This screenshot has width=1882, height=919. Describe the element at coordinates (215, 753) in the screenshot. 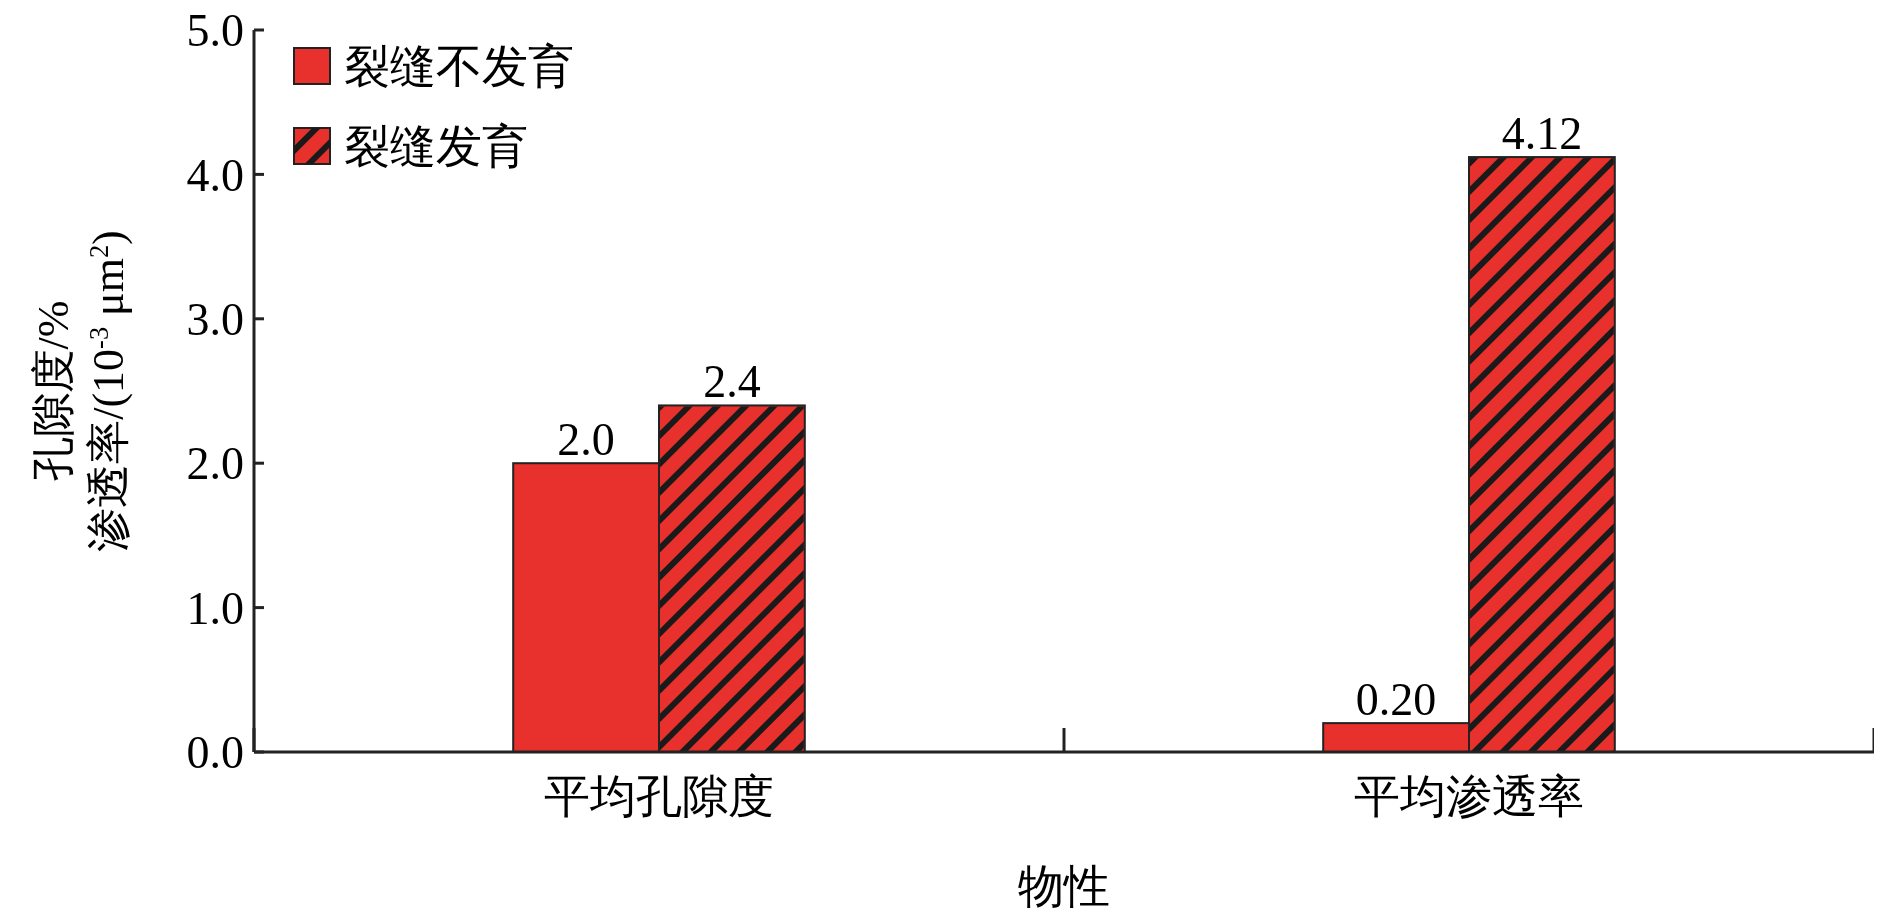

I see `y-tick-label: 0.0` at that location.